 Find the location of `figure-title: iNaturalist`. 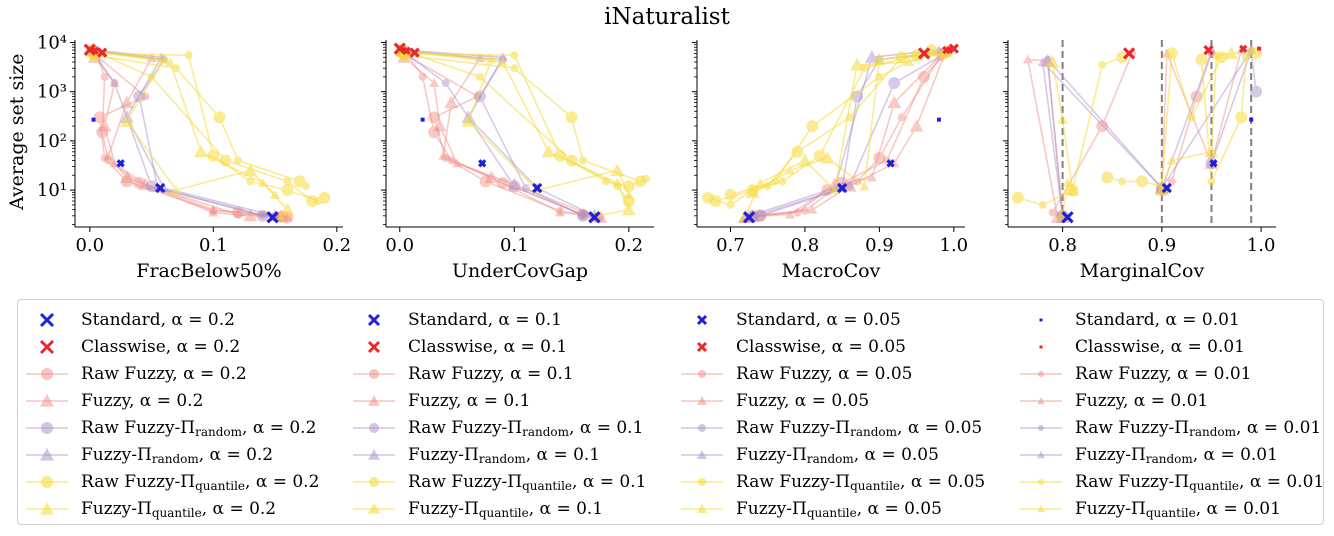

figure-title: iNaturalist is located at coordinates (667, 17).